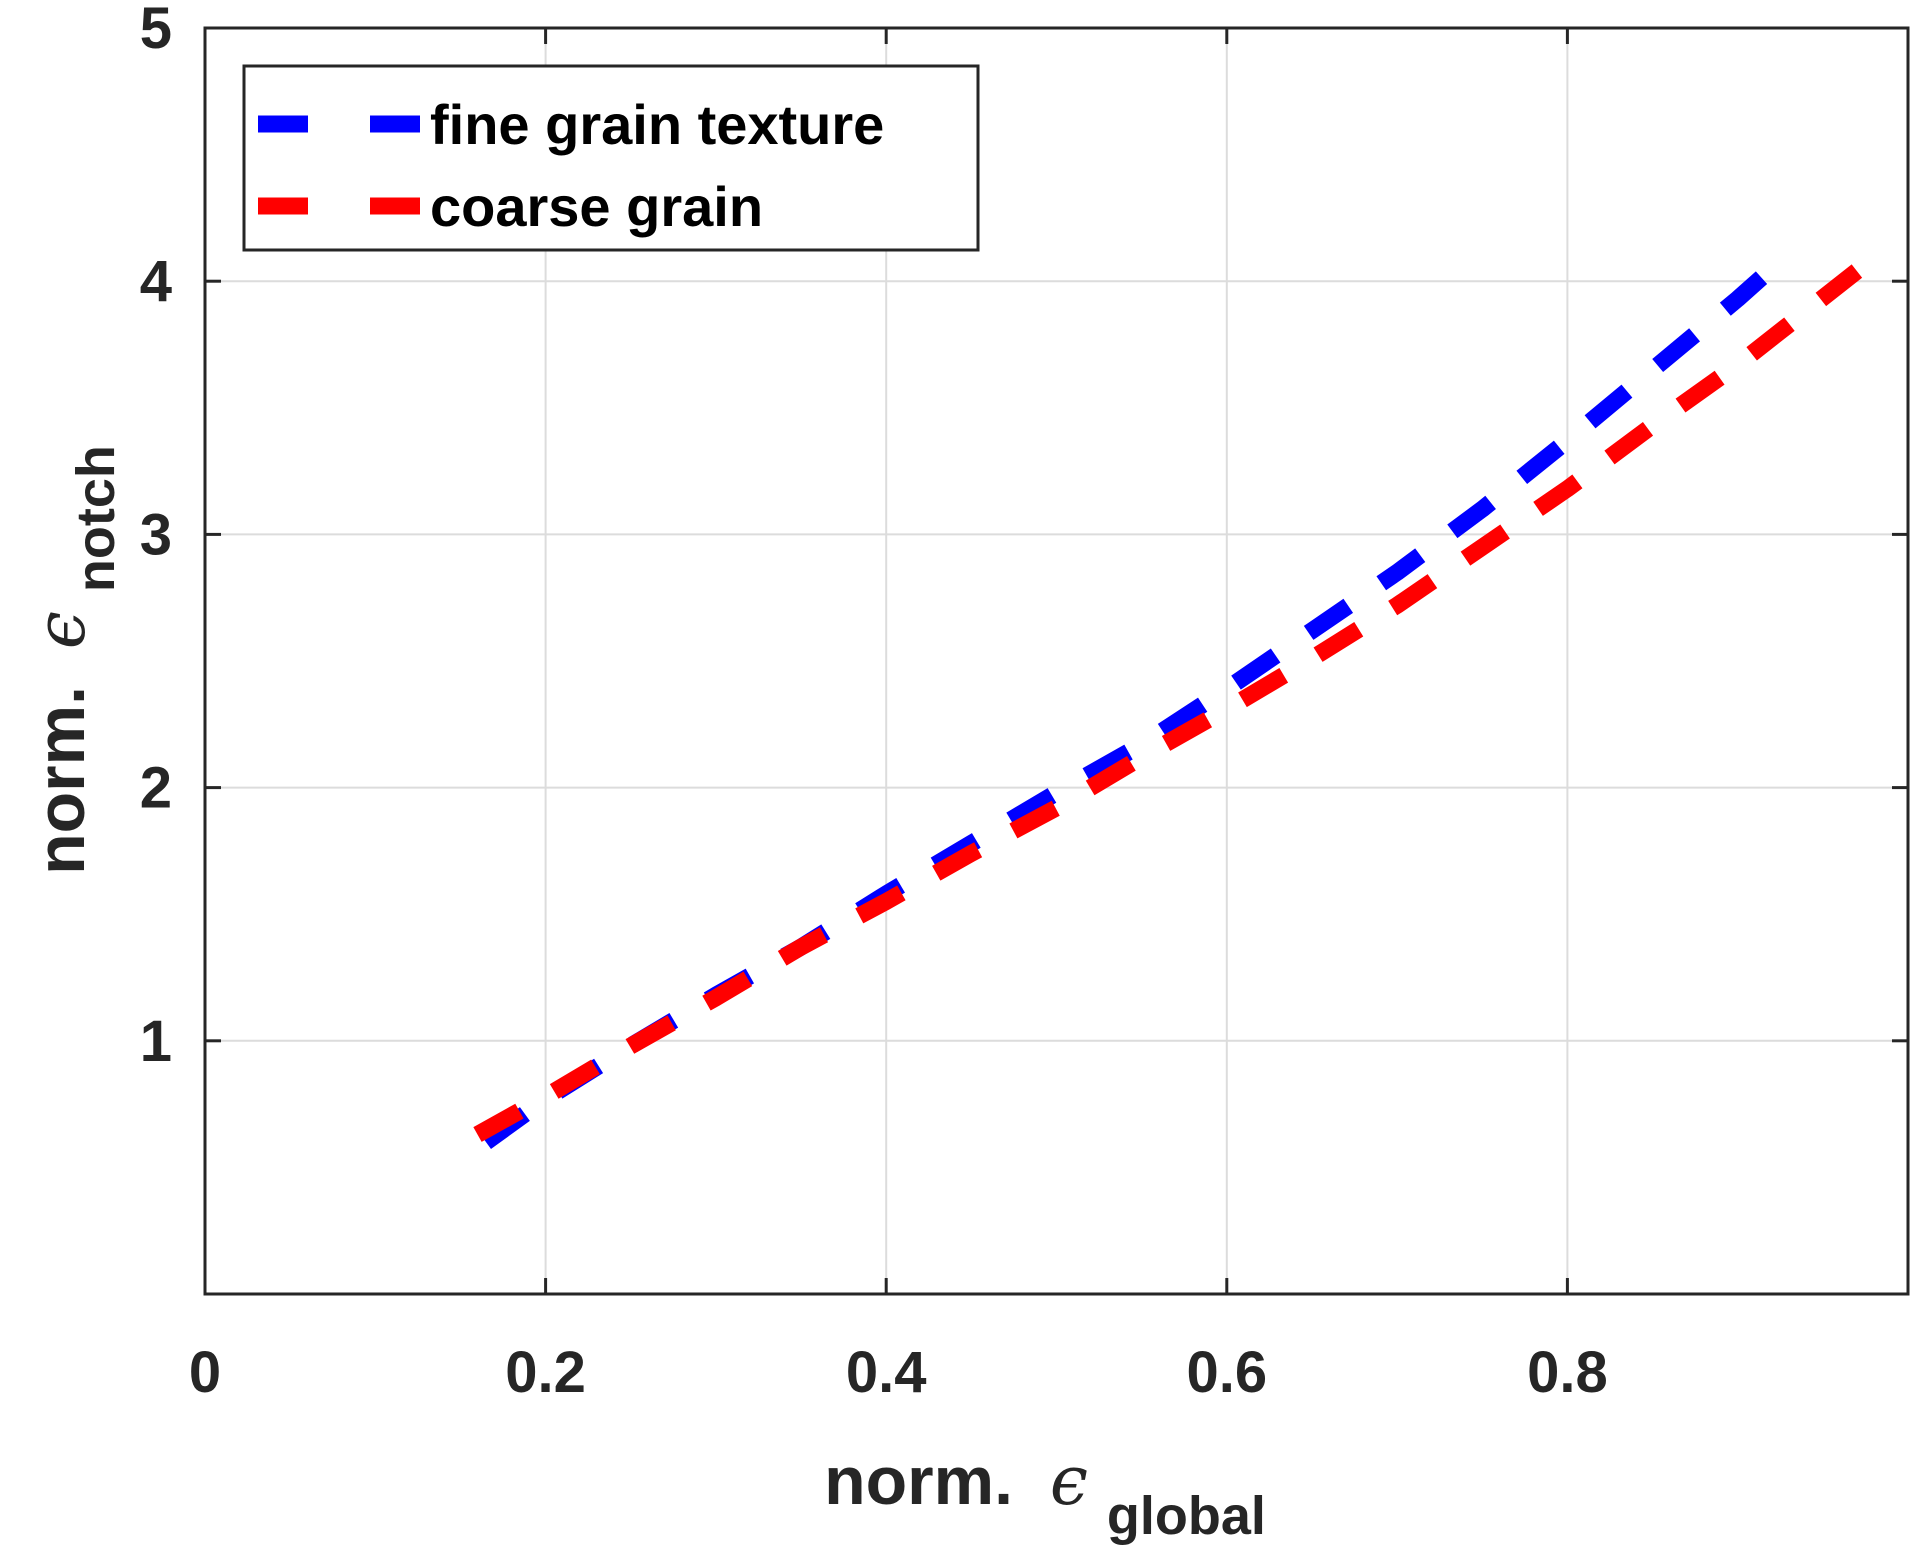  Describe the element at coordinates (657, 124) in the screenshot. I see `legend-label-0: fine grain texture` at that location.